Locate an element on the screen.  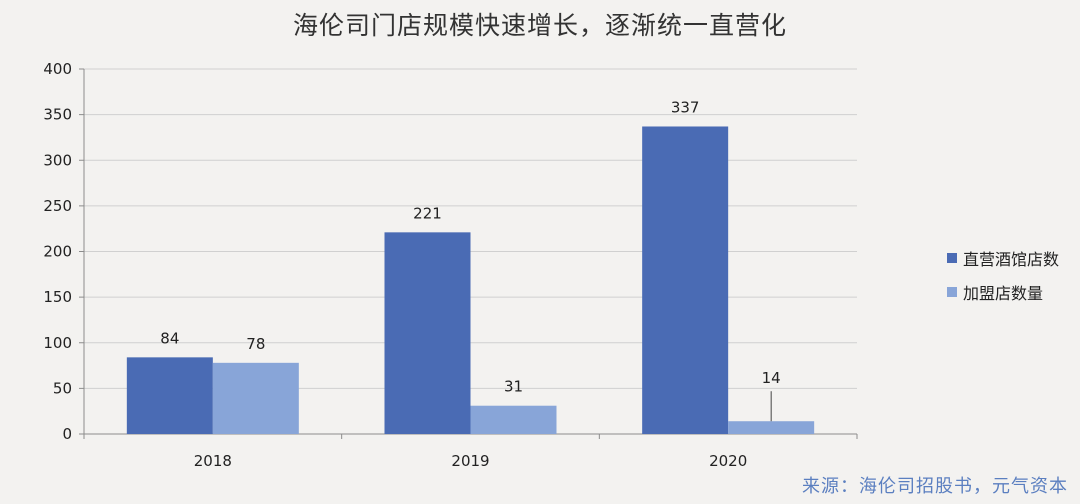
y-tick-label: 200 is located at coordinates (57, 252).